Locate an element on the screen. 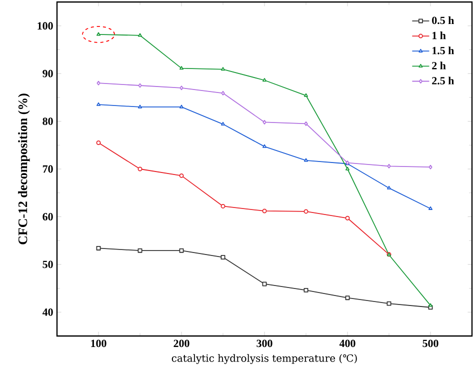 The height and width of the screenshot is (388, 474). x-tick-label: 200 is located at coordinates (182, 344).